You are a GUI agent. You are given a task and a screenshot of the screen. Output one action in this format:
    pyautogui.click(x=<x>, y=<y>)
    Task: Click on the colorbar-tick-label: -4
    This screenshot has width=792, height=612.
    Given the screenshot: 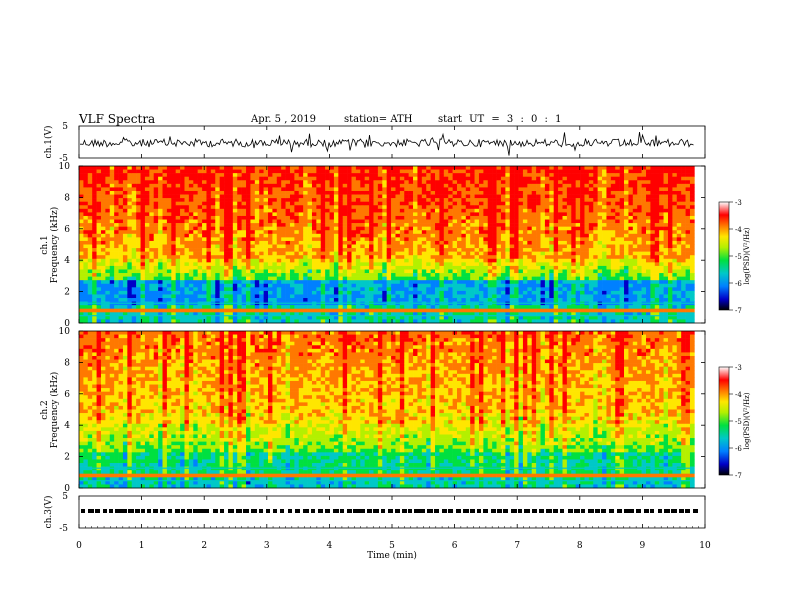 What is the action you would take?
    pyautogui.click(x=738, y=395)
    